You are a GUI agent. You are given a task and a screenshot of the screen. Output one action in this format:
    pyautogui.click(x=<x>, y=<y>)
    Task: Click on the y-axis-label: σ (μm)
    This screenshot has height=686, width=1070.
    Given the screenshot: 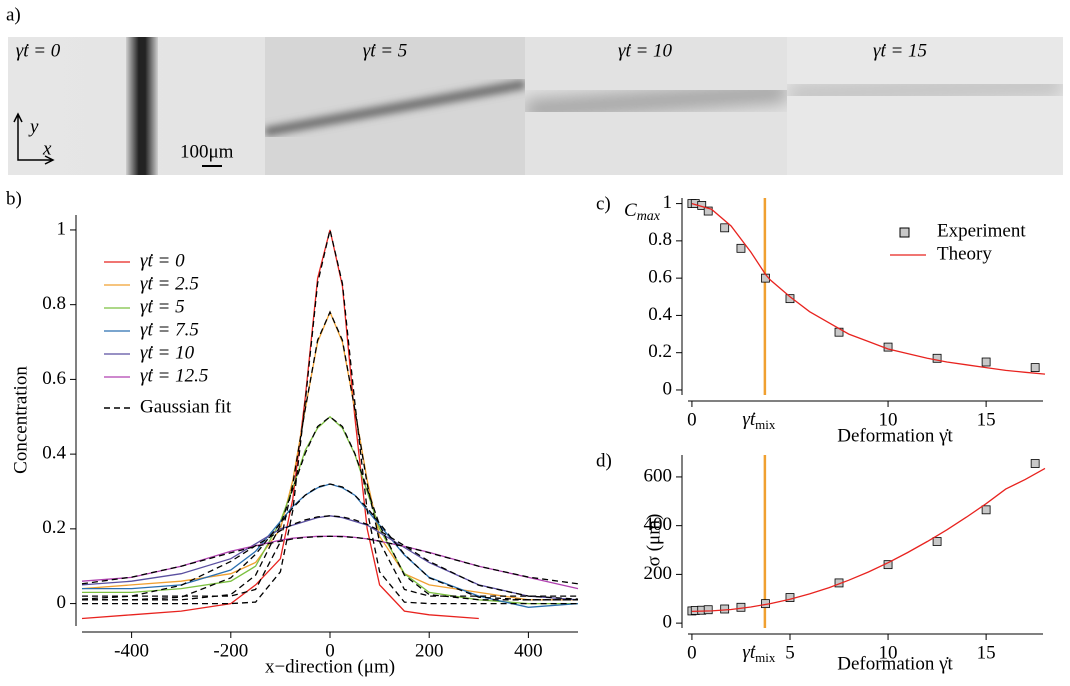 What is the action you would take?
    pyautogui.click(x=653, y=540)
    